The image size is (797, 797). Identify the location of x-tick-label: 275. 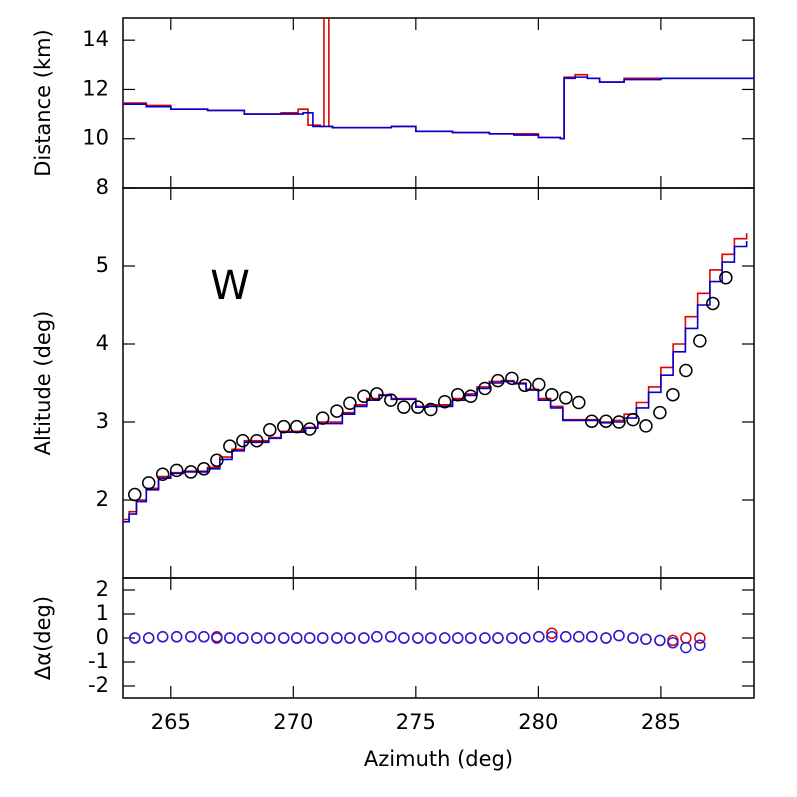
(416, 722).